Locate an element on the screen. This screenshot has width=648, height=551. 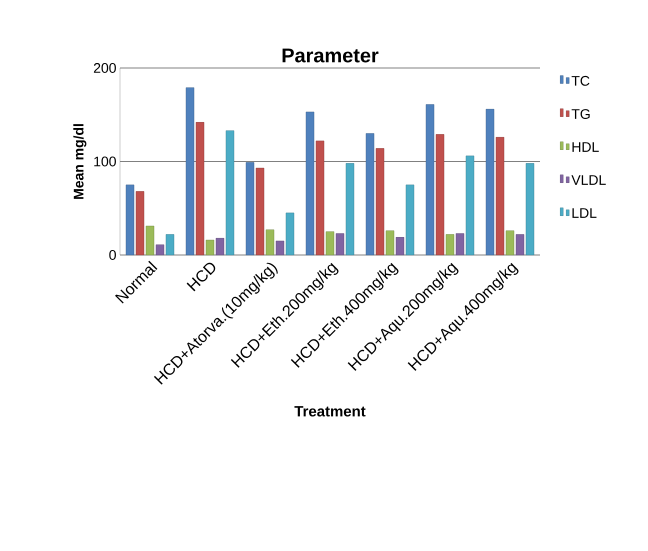
y-tick-label: 100 is located at coordinates (105, 161).